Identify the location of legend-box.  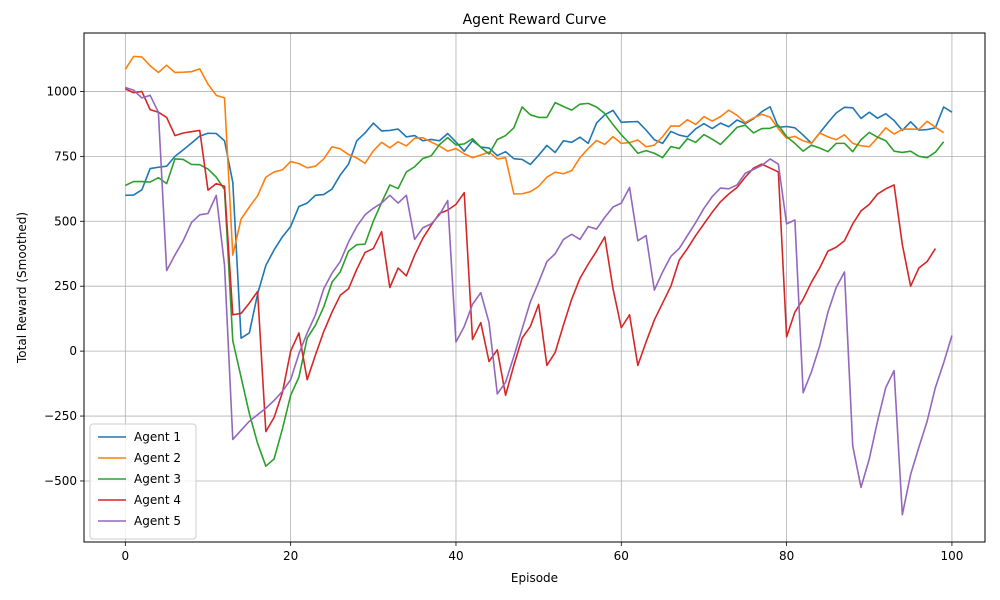
(143, 481).